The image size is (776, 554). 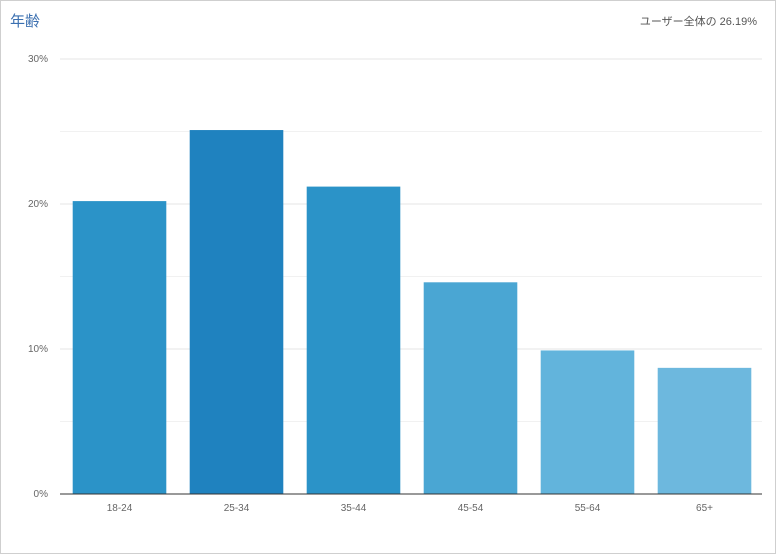 What do you see at coordinates (704, 430) in the screenshot?
I see `bar-65+` at bounding box center [704, 430].